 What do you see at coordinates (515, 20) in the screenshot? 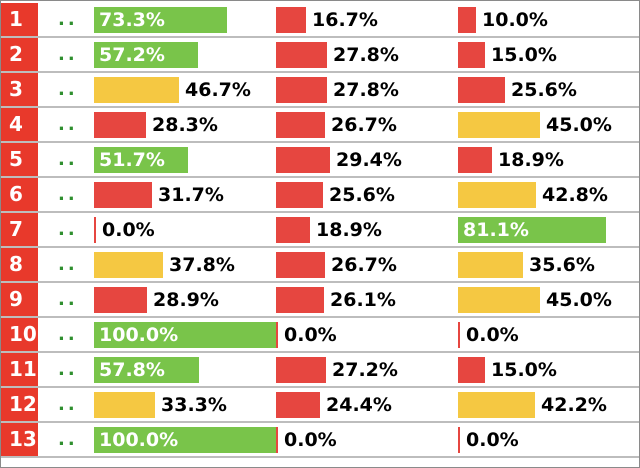
I see `percent-value: 10.0%` at bounding box center [515, 20].